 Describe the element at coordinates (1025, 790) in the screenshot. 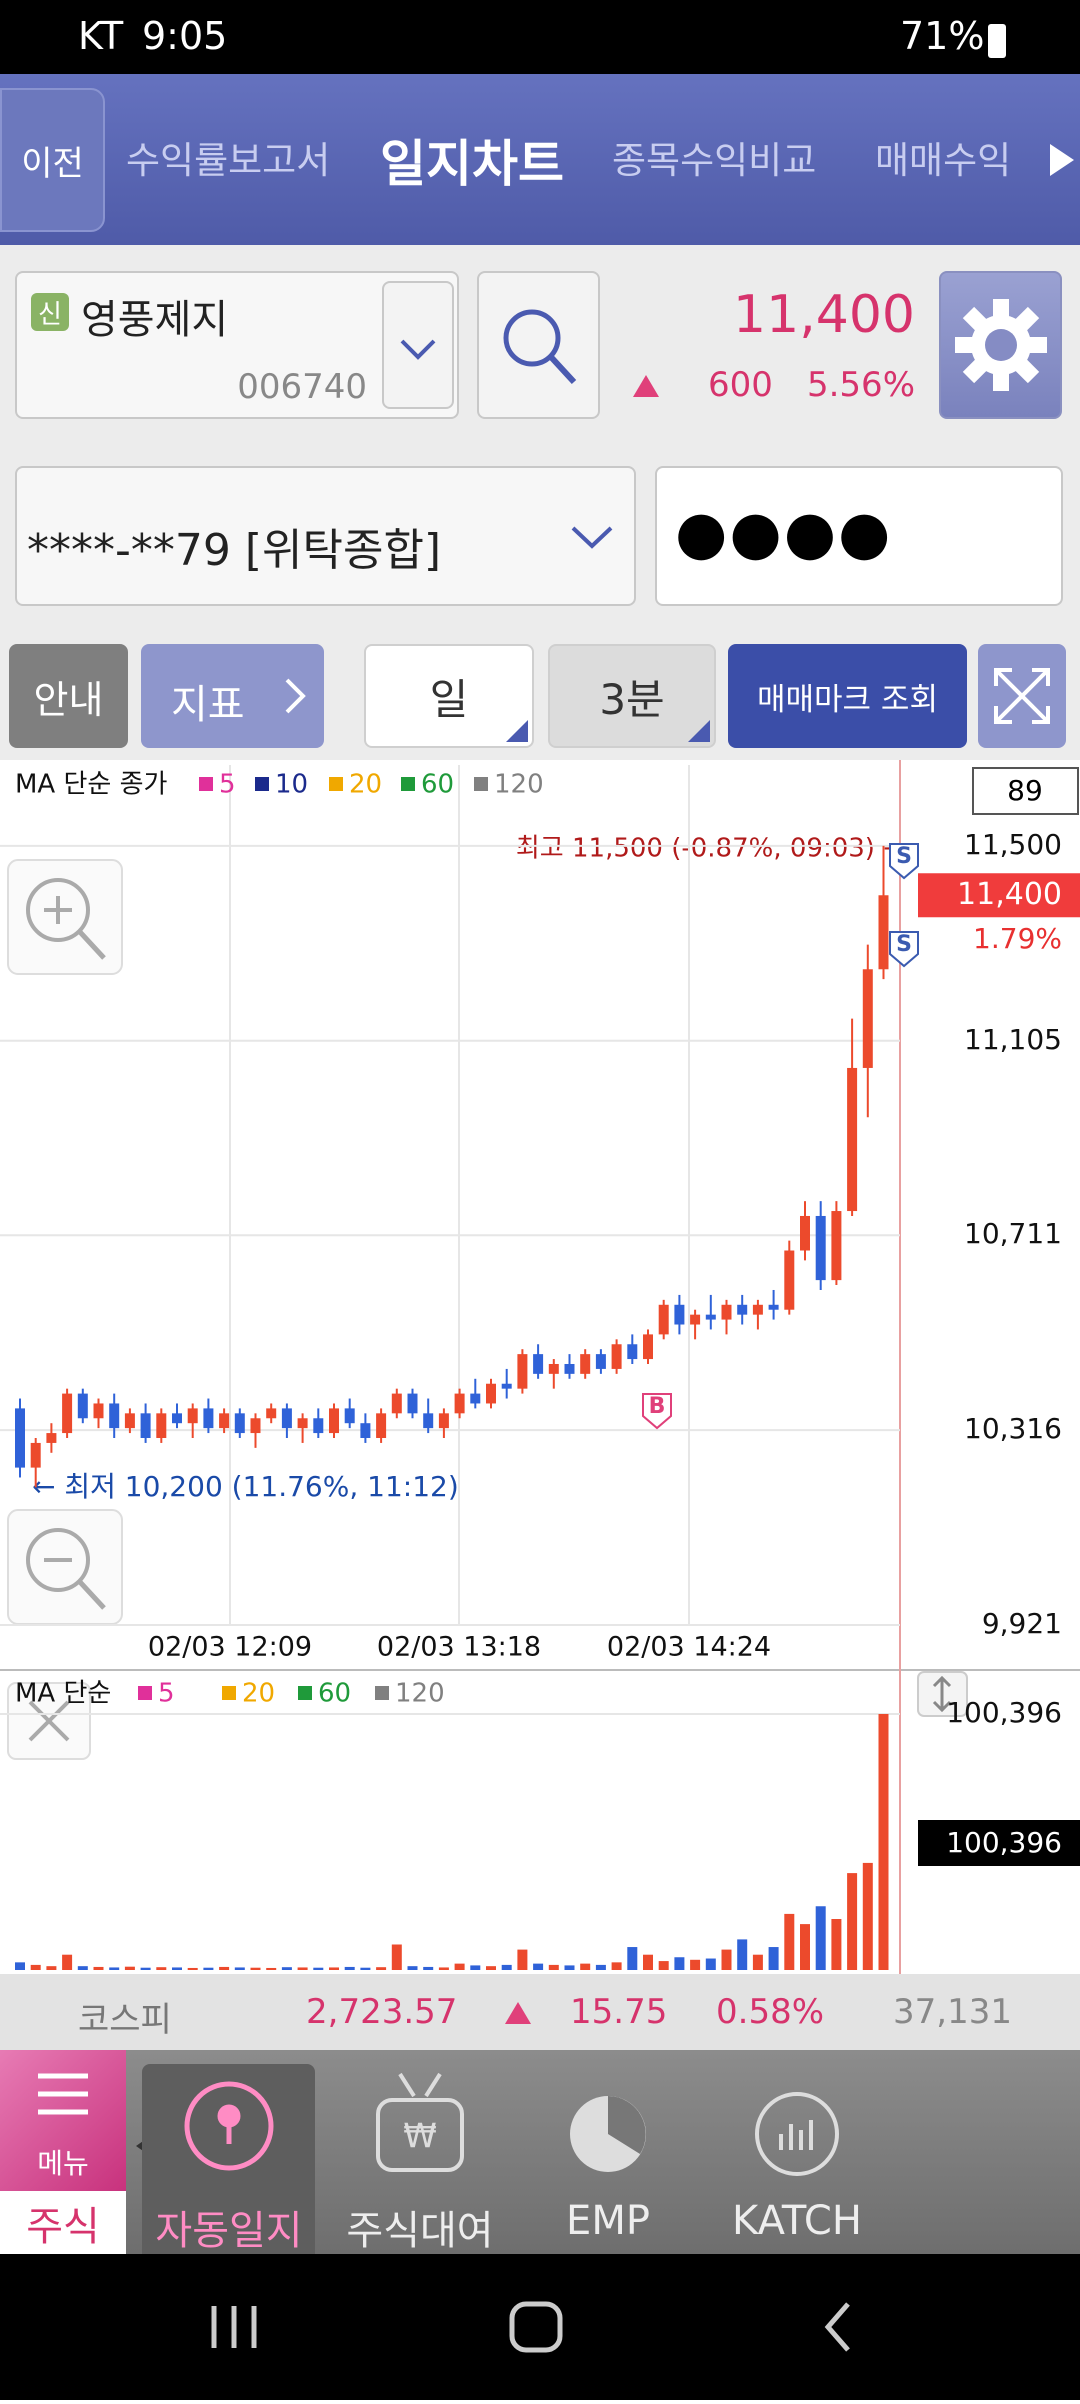

I see `count: 89` at that location.